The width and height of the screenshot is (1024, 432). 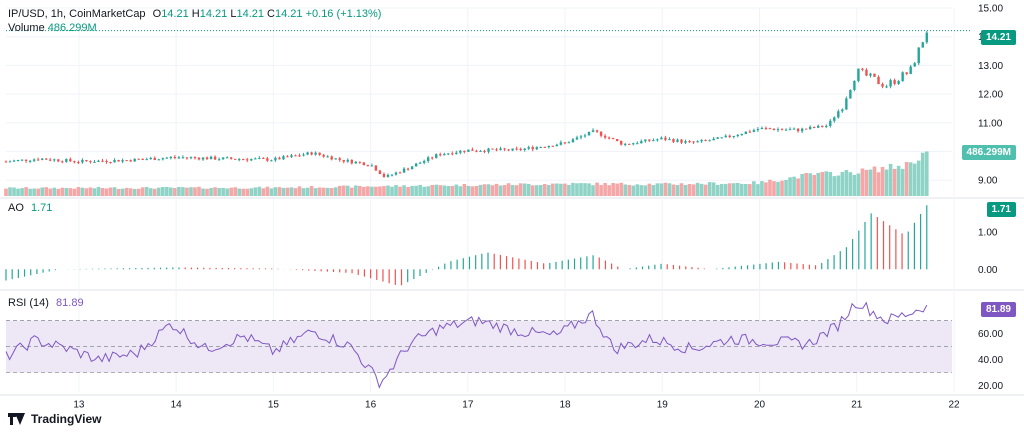 I want to click on open-label: O, so click(x=157, y=14).